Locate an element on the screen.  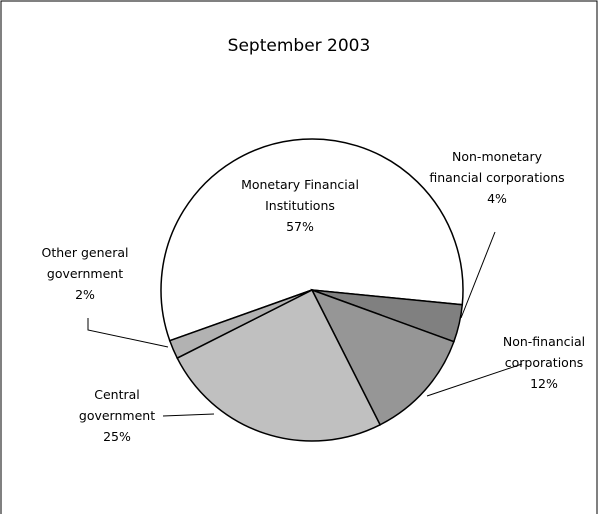
category-label: Non-monetary financial corporations is located at coordinates (497, 167).